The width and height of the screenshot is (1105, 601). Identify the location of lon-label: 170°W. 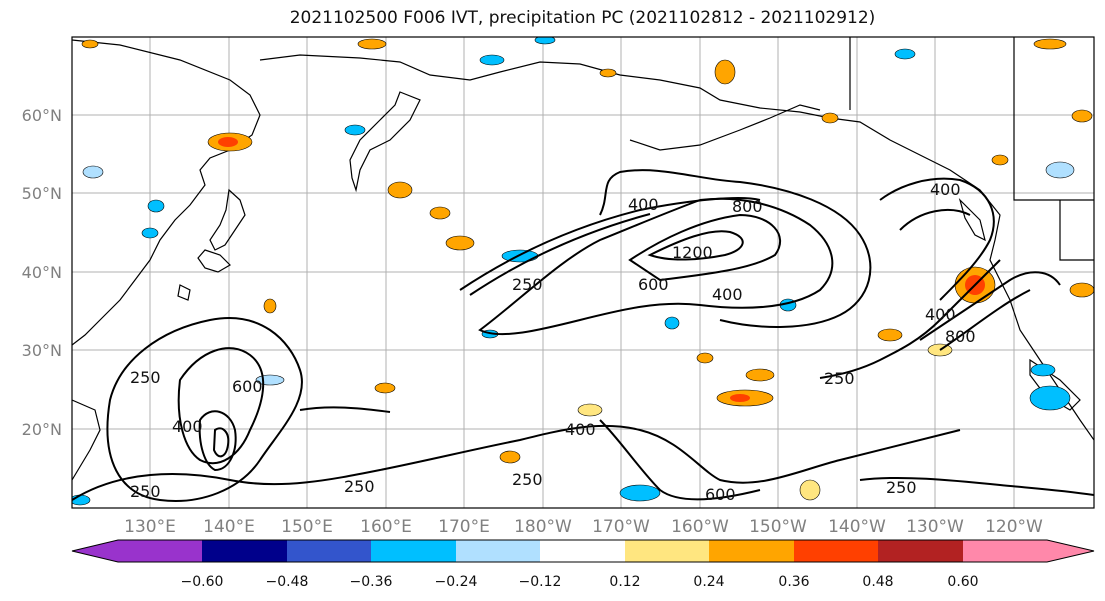
(621, 527).